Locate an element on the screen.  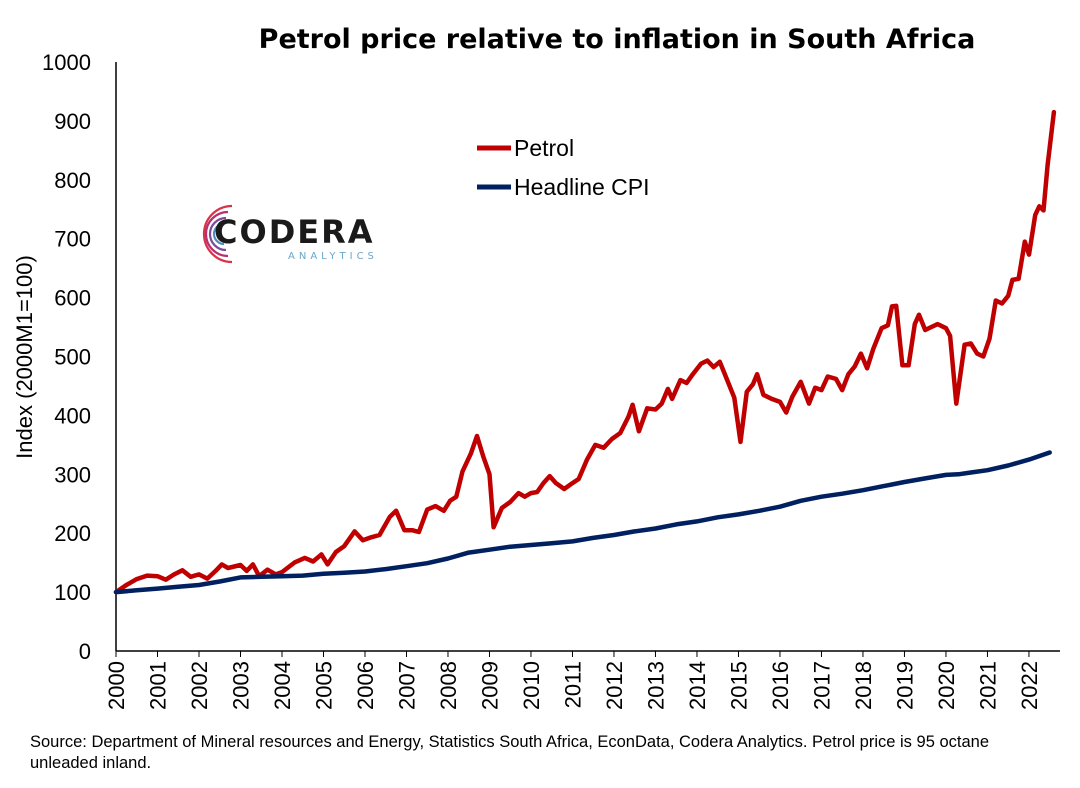
x-tick-label: 2000 is located at coordinates (116, 685).